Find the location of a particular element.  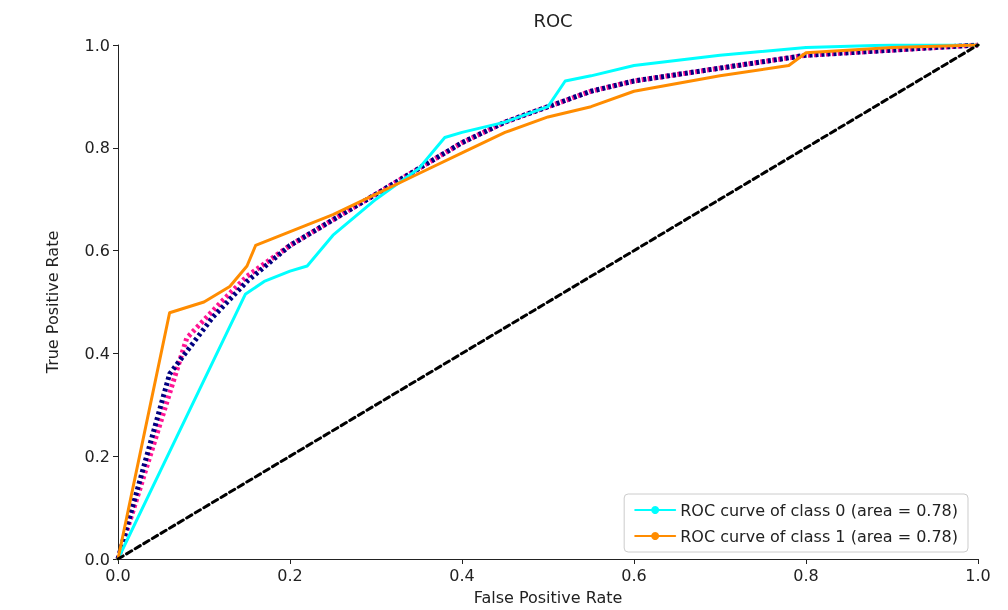

chart-title: ROC is located at coordinates (553, 20).